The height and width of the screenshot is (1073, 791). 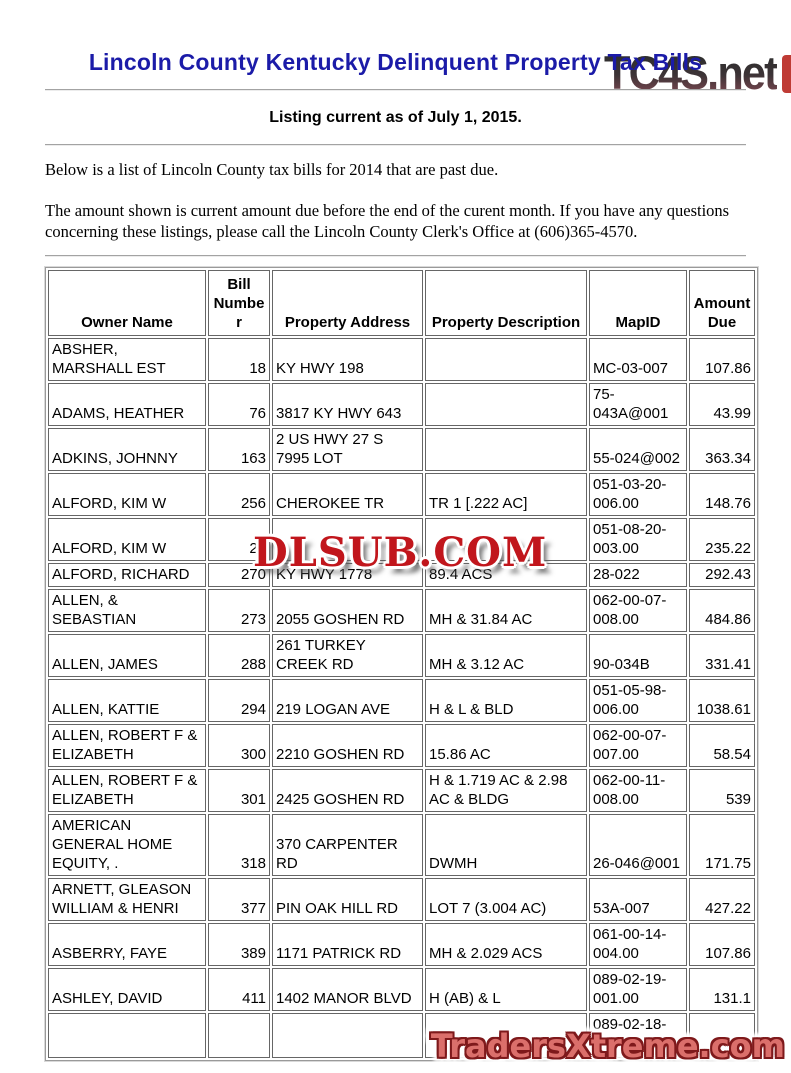 I want to click on cell-amount: 131.1, so click(x=722, y=989).